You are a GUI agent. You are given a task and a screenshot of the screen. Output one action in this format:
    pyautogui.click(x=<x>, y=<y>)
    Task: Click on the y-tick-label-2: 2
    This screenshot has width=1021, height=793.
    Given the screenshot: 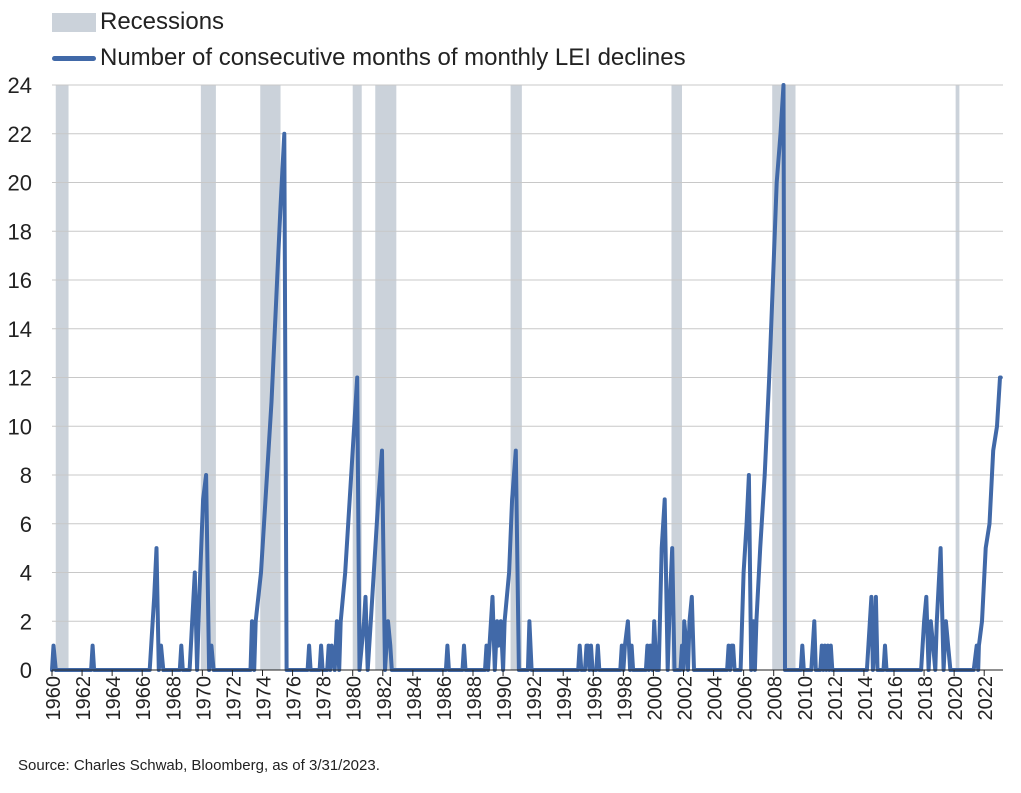 What is the action you would take?
    pyautogui.click(x=26, y=621)
    